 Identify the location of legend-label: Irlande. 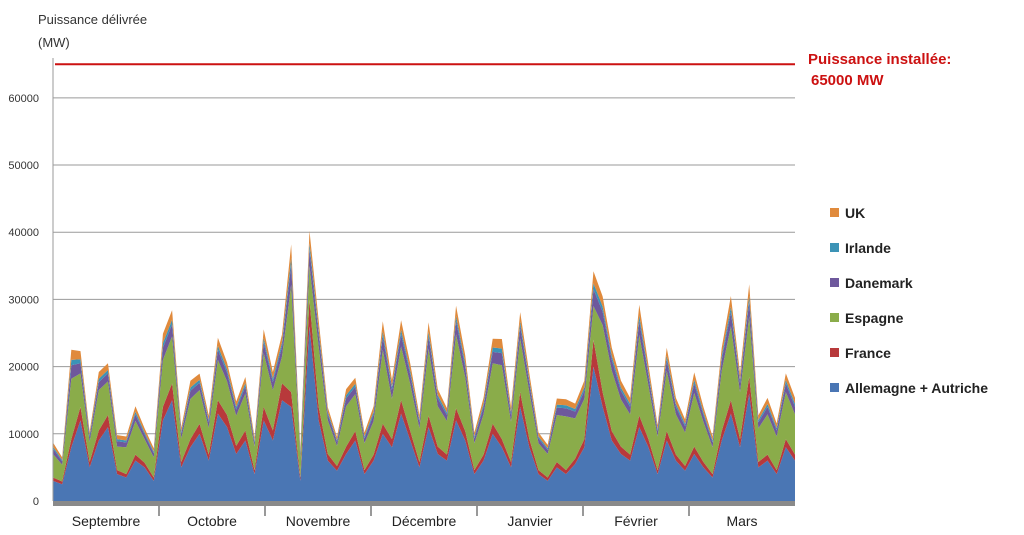
(868, 248).